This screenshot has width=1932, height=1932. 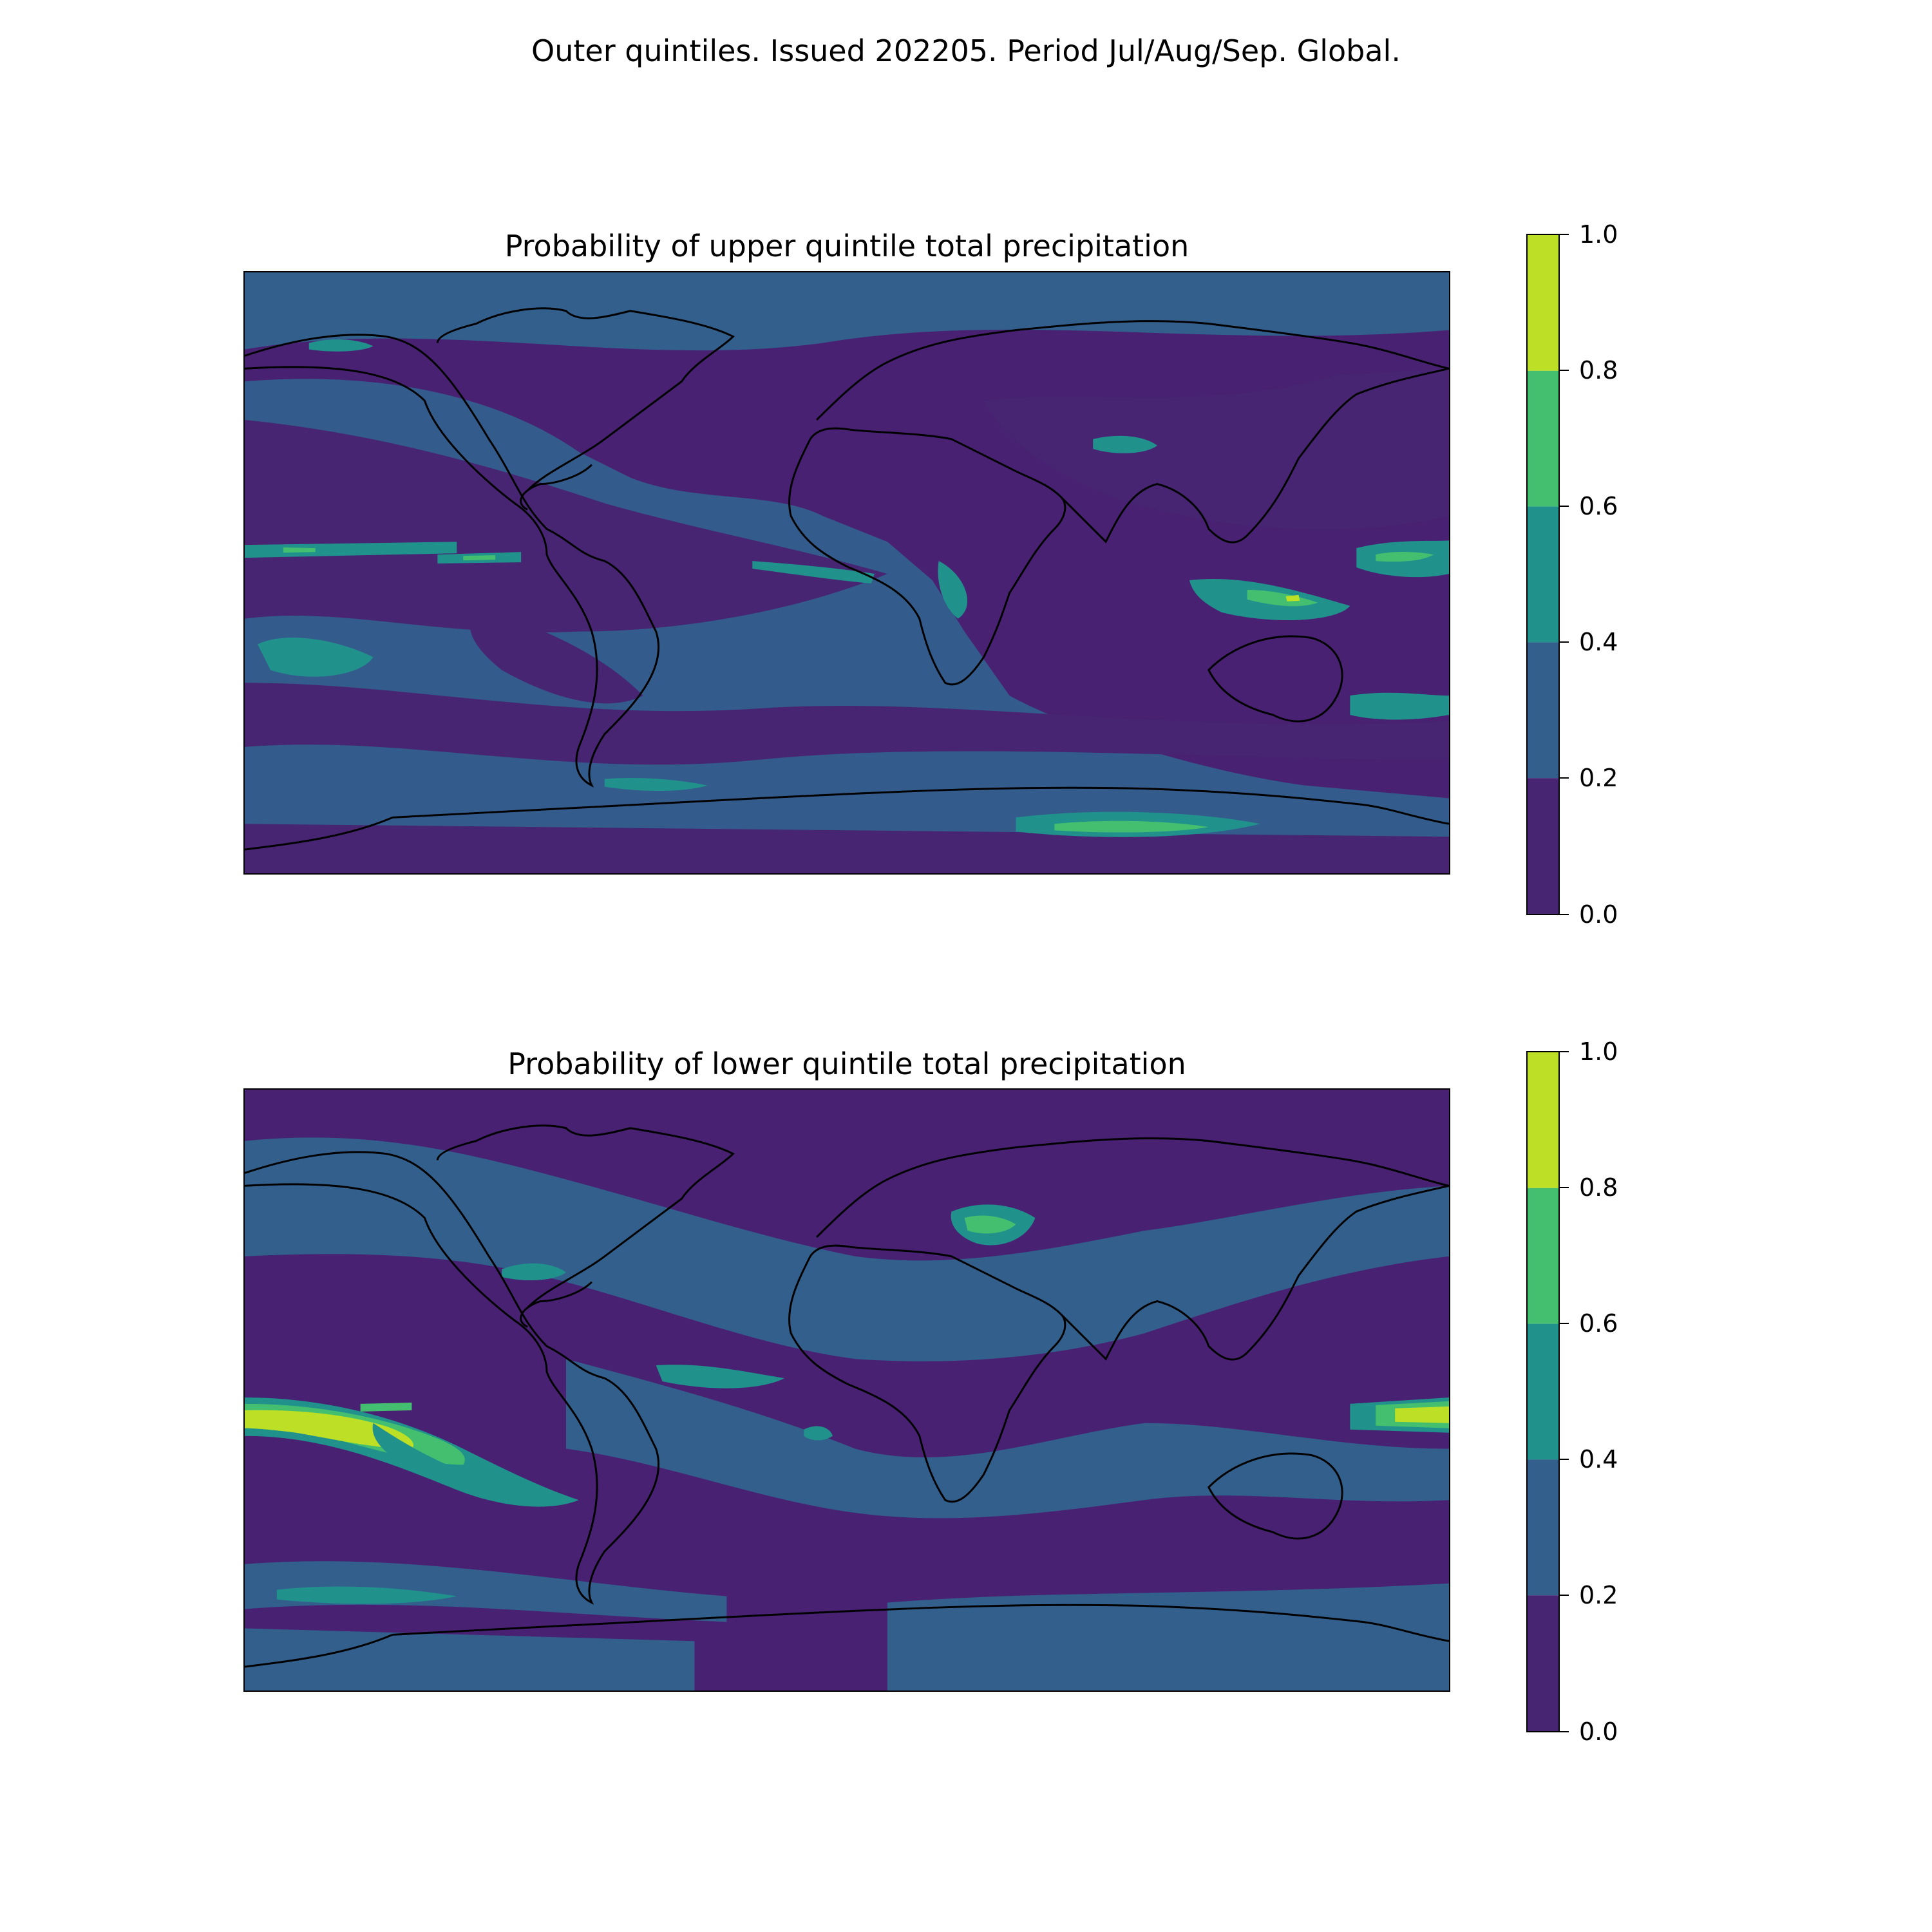 I want to click on upper-colorbar, so click(x=1543, y=574).